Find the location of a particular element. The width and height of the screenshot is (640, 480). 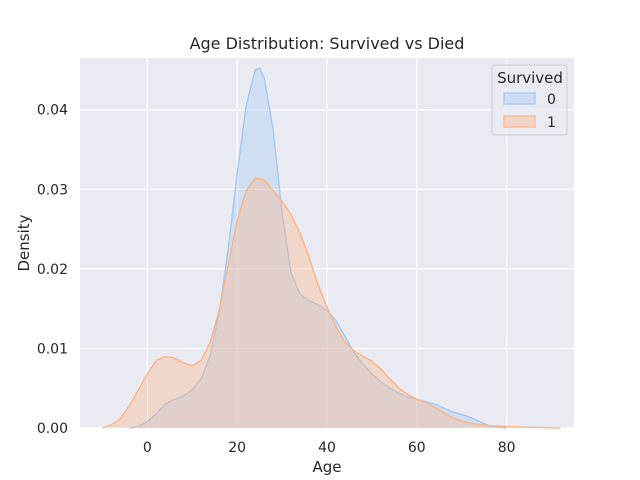

y-tick-label: 0.01 is located at coordinates (52, 349).